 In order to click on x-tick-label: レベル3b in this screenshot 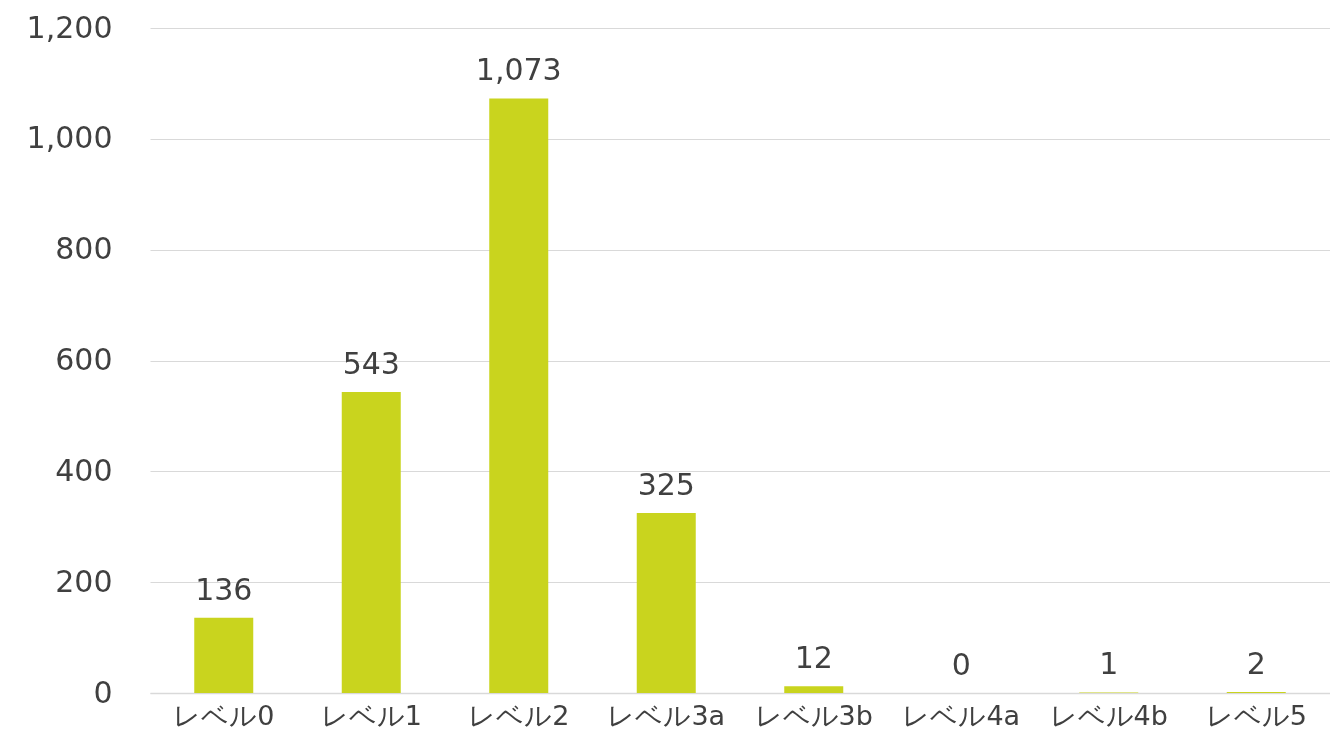, I will do `click(813, 715)`.